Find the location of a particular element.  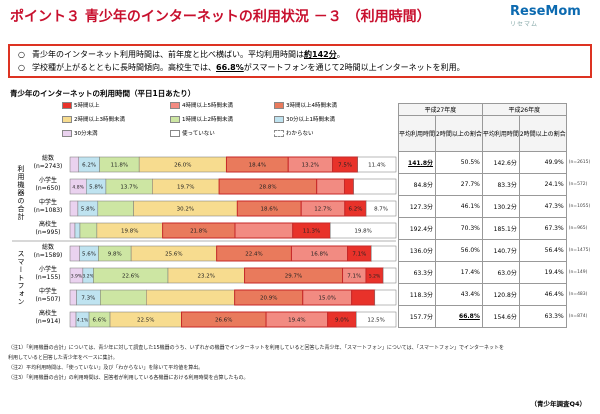

avg-time-26: 83.3分 is located at coordinates (500, 184).